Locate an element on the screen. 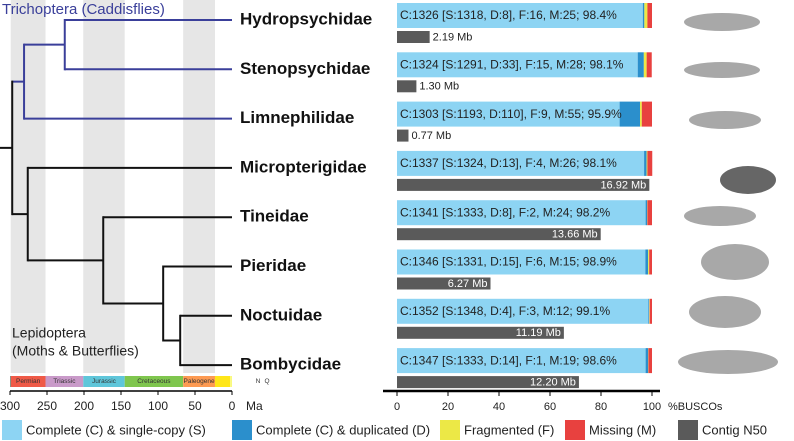 Image resolution: width=794 pixels, height=441 pixels. legend-label: Contig N50 is located at coordinates (734, 429).